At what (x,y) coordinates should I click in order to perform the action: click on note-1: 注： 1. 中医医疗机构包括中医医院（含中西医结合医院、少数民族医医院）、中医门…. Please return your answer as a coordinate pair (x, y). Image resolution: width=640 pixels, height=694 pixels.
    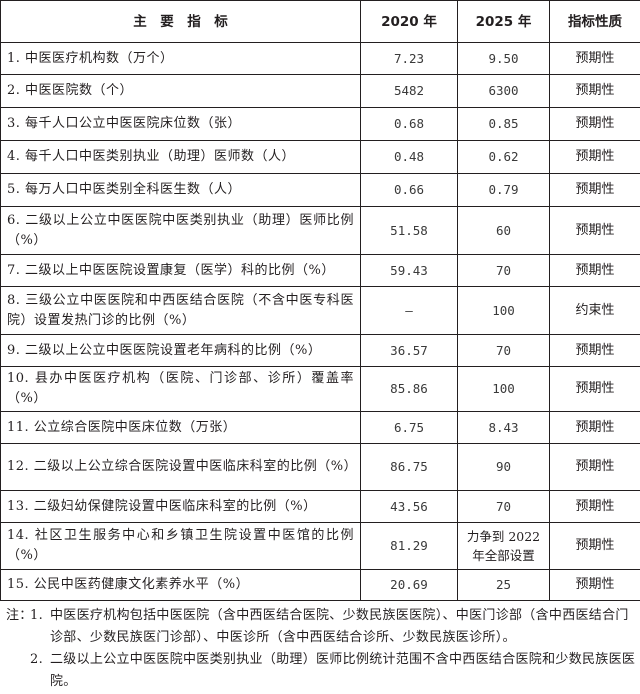
    Looking at the image, I should click on (321, 627).